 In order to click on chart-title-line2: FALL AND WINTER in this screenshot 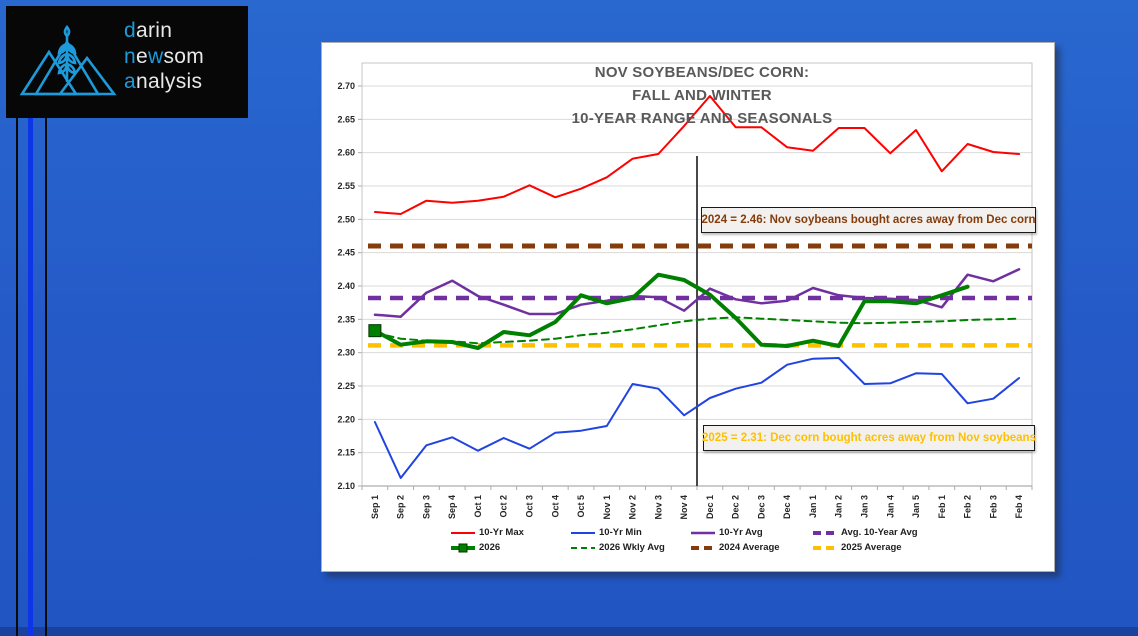, I will do `click(702, 95)`.